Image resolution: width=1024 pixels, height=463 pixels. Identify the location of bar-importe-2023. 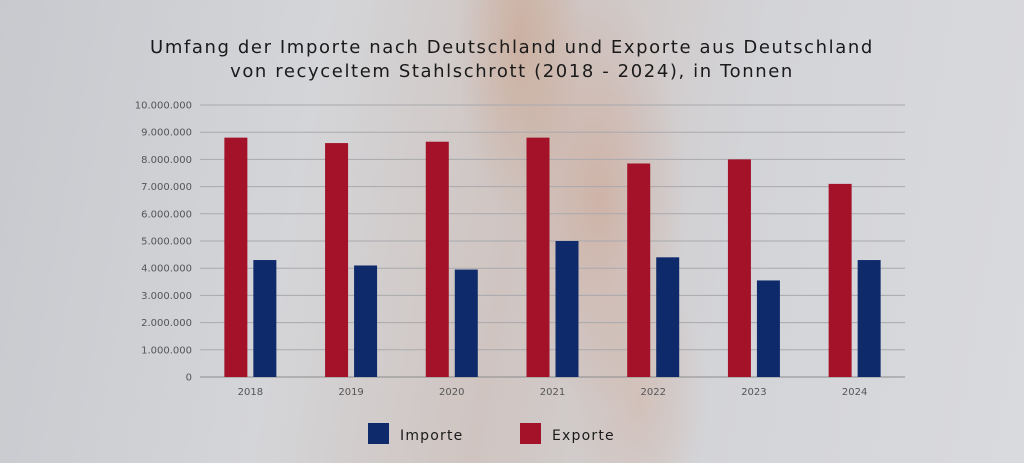
(768, 328).